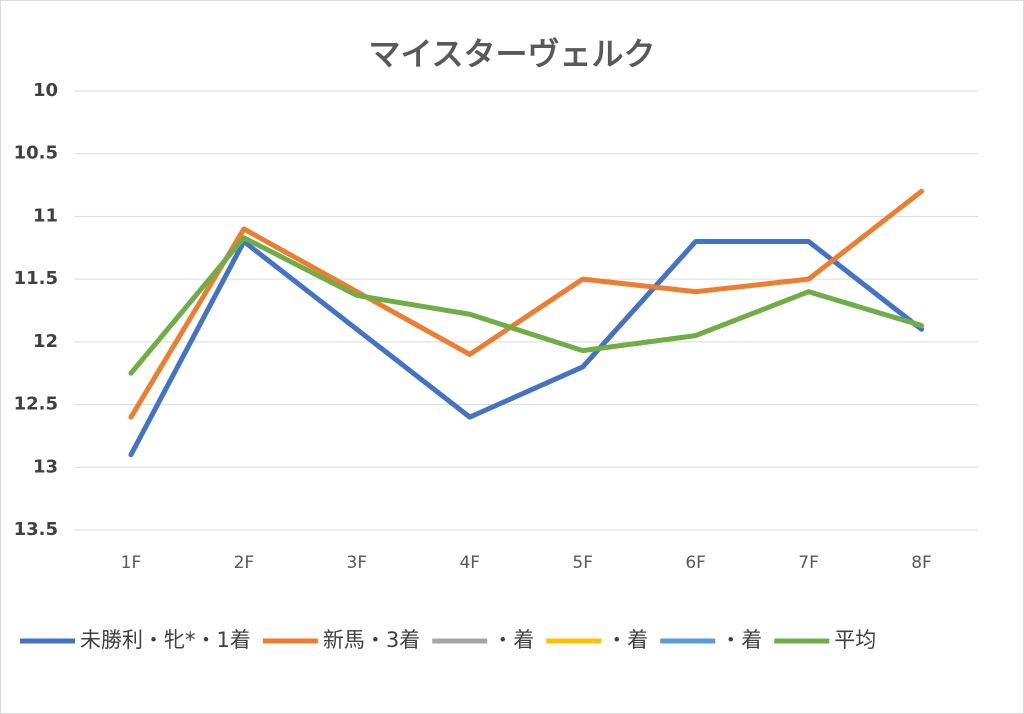 This screenshot has height=714, width=1024. I want to click on y-tick-label: 12.5, so click(36, 404).